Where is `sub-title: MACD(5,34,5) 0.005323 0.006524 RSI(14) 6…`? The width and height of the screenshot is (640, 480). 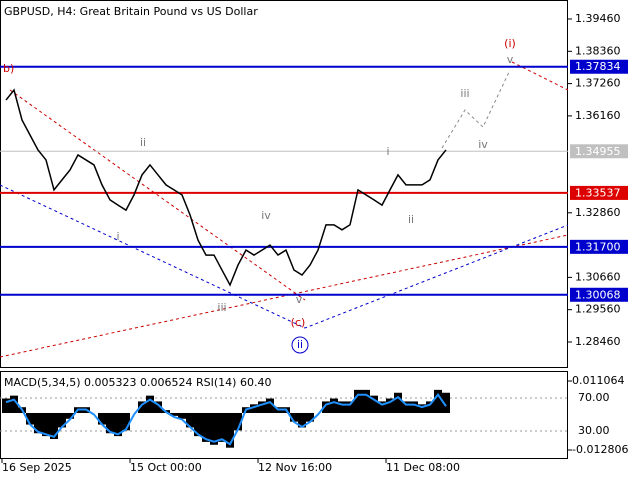
sub-title: MACD(5,34,5) 0.005323 0.006524 RSI(14) 6… is located at coordinates (137, 382).